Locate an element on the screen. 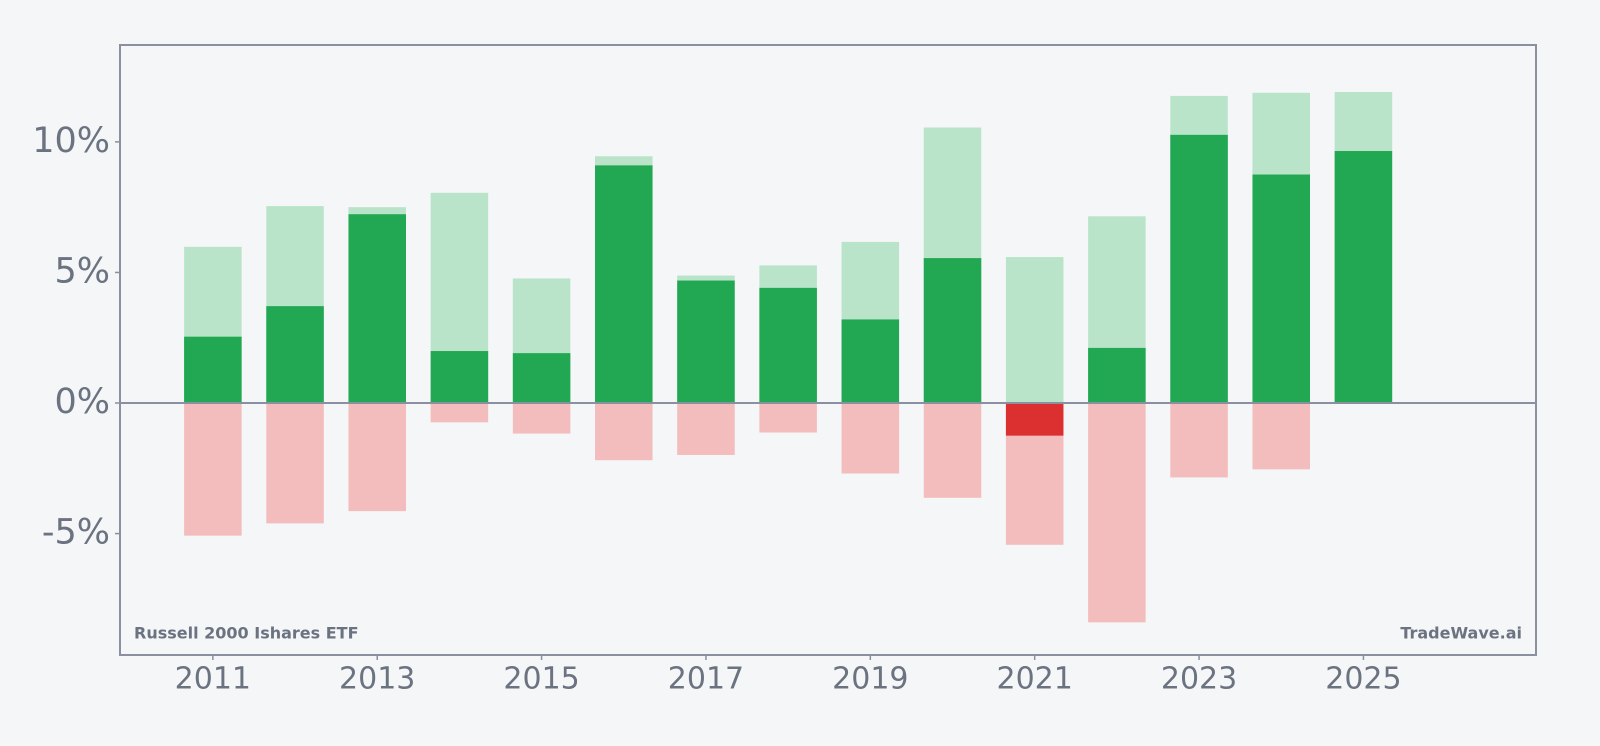  y-tick-label: 0% is located at coordinates (82, 402).